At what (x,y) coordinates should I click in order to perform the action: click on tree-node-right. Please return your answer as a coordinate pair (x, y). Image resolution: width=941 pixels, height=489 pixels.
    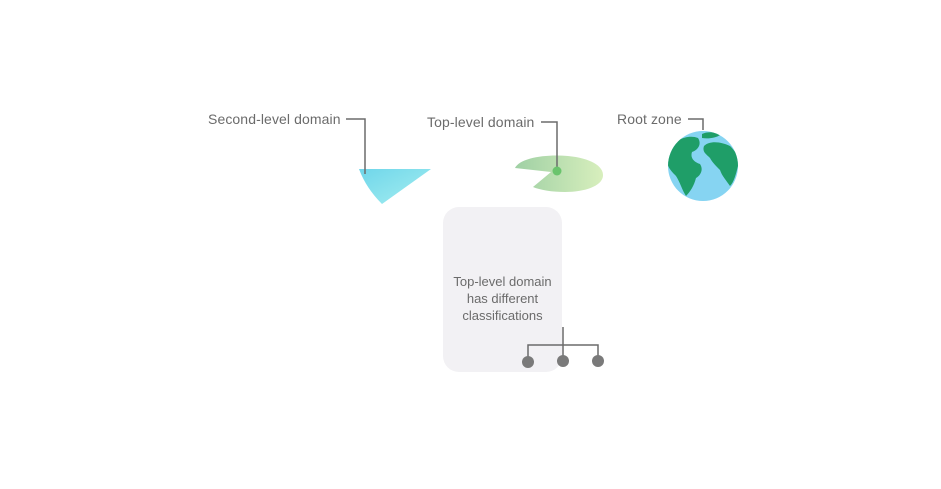
    Looking at the image, I should click on (598, 361).